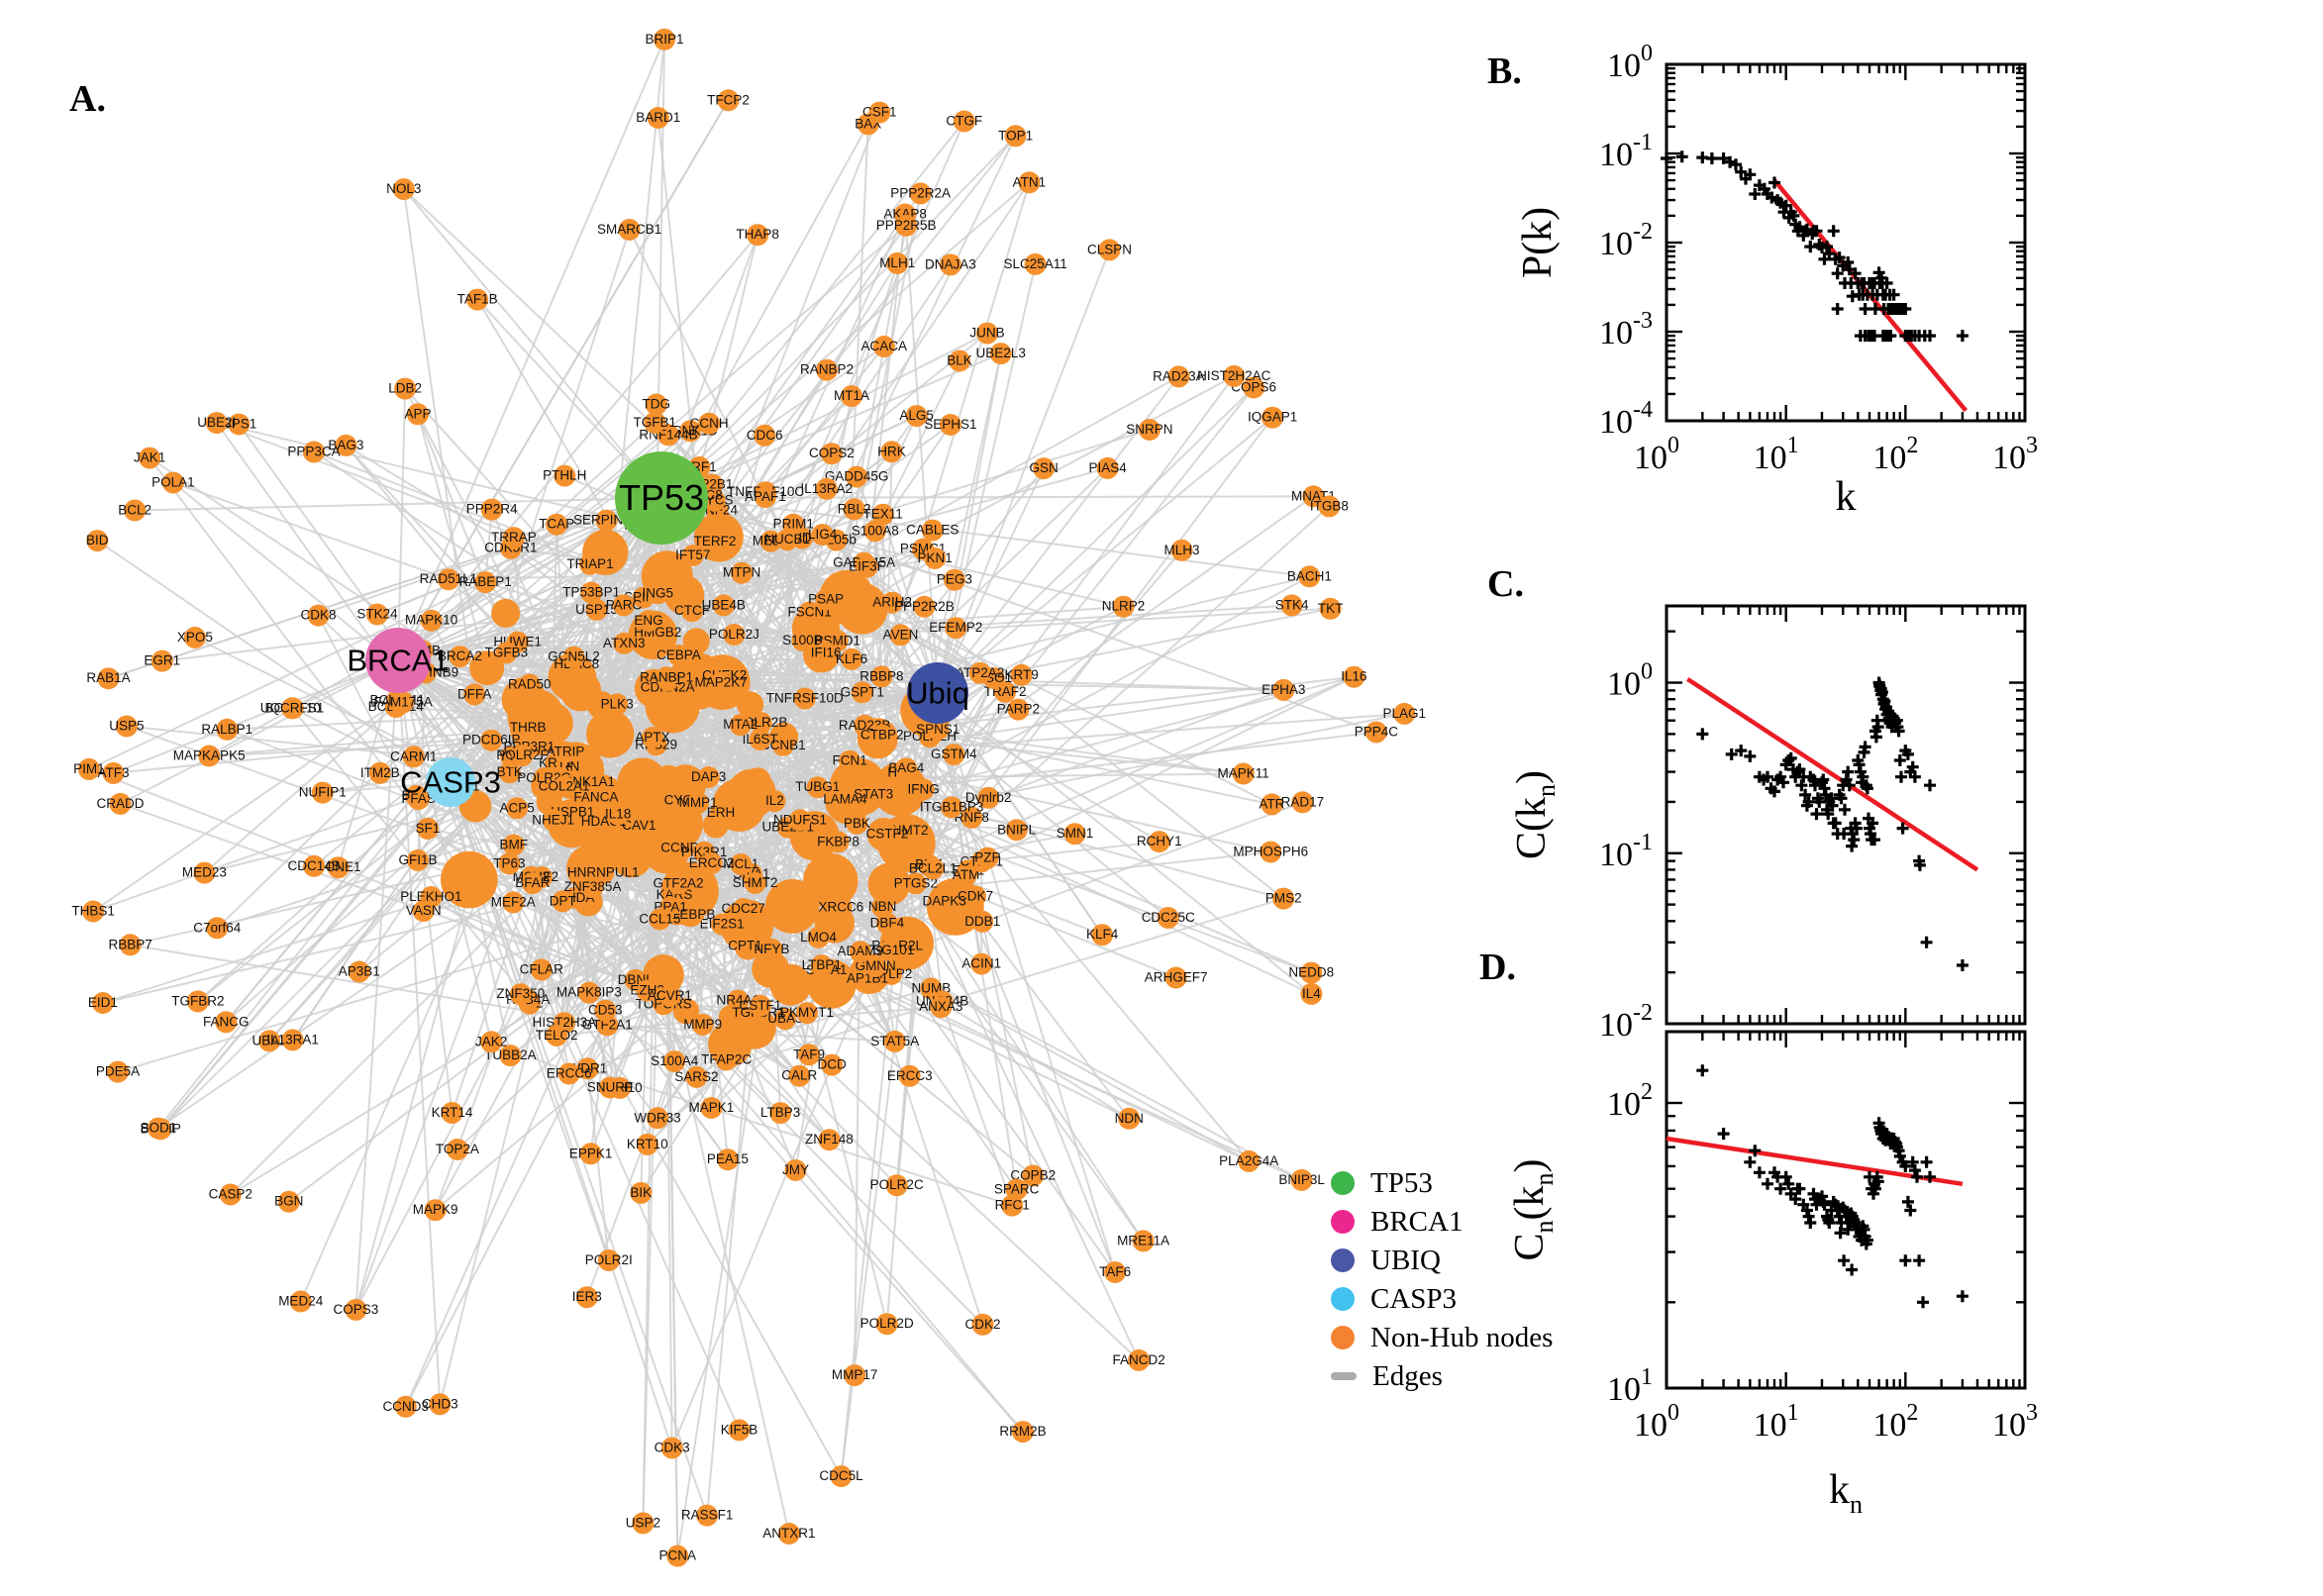 The height and width of the screenshot is (1596, 2323). What do you see at coordinates (916, 415) in the screenshot?
I see `network-node-label: ALG5` at bounding box center [916, 415].